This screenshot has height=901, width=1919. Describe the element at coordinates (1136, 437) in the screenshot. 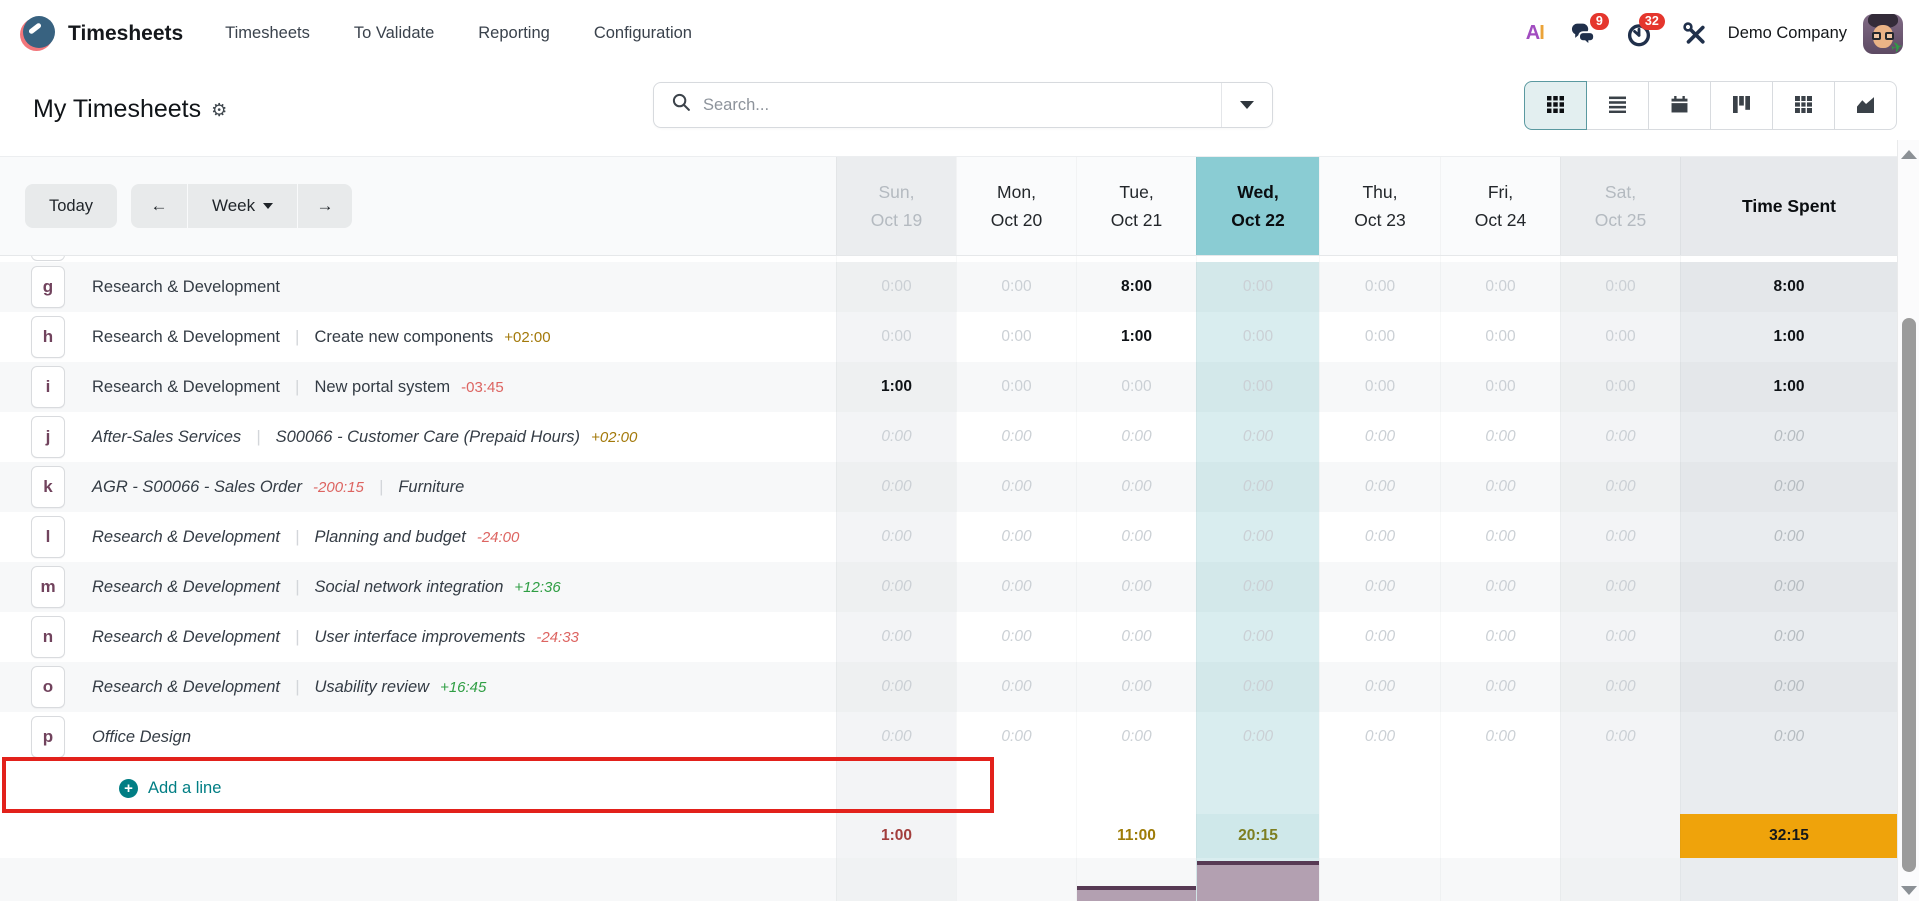

I see `grid-cell-j-tue: 0:00` at that location.